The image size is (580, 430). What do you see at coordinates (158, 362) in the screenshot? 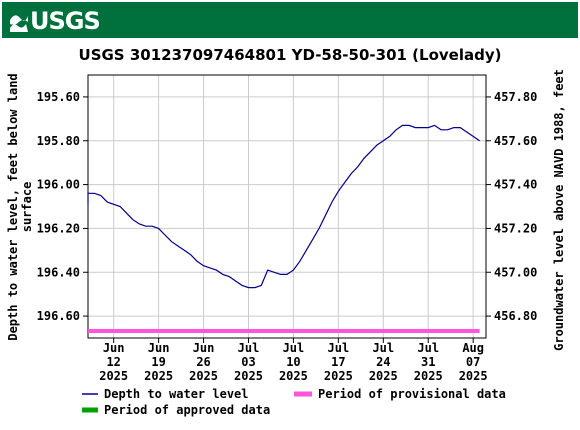
I see `x-tick-day: 19` at bounding box center [158, 362].